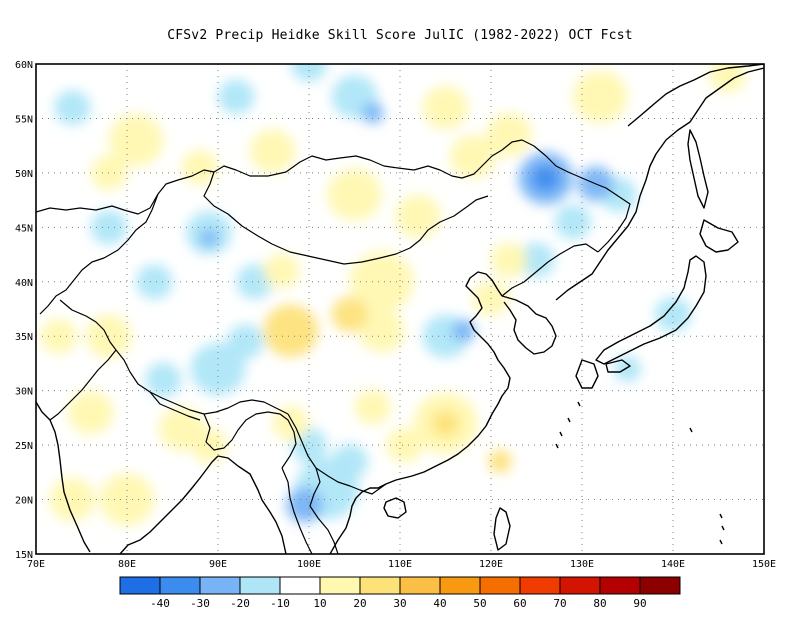 The image size is (800, 618). Describe the element at coordinates (175, 406) in the screenshot. I see `border-nepal` at that location.